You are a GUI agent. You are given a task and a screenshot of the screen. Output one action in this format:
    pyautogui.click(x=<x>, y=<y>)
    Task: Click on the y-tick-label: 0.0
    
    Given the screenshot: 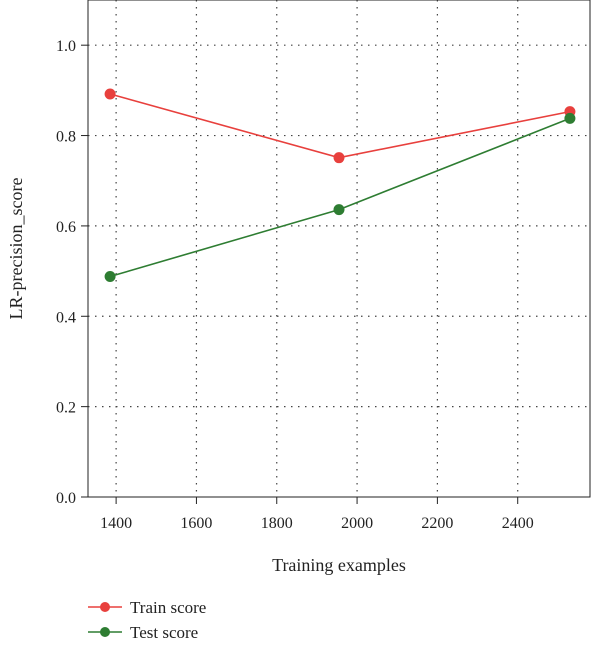 What is the action you would take?
    pyautogui.click(x=66, y=498)
    